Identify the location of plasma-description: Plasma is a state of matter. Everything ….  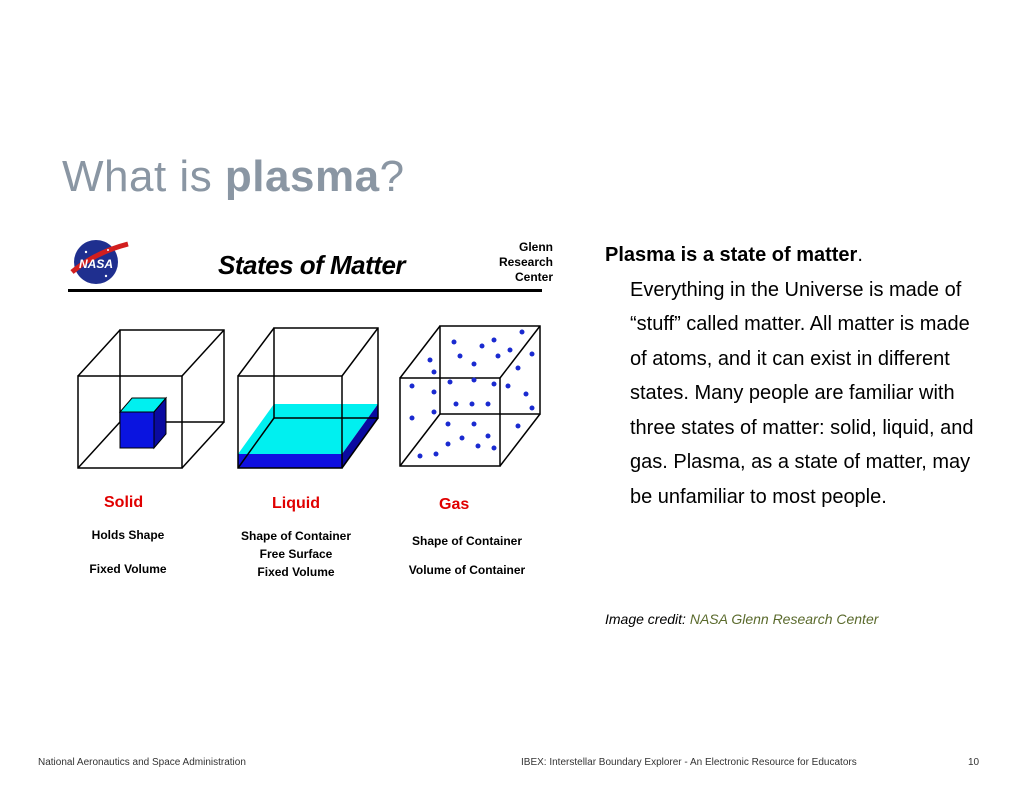
(790, 376).